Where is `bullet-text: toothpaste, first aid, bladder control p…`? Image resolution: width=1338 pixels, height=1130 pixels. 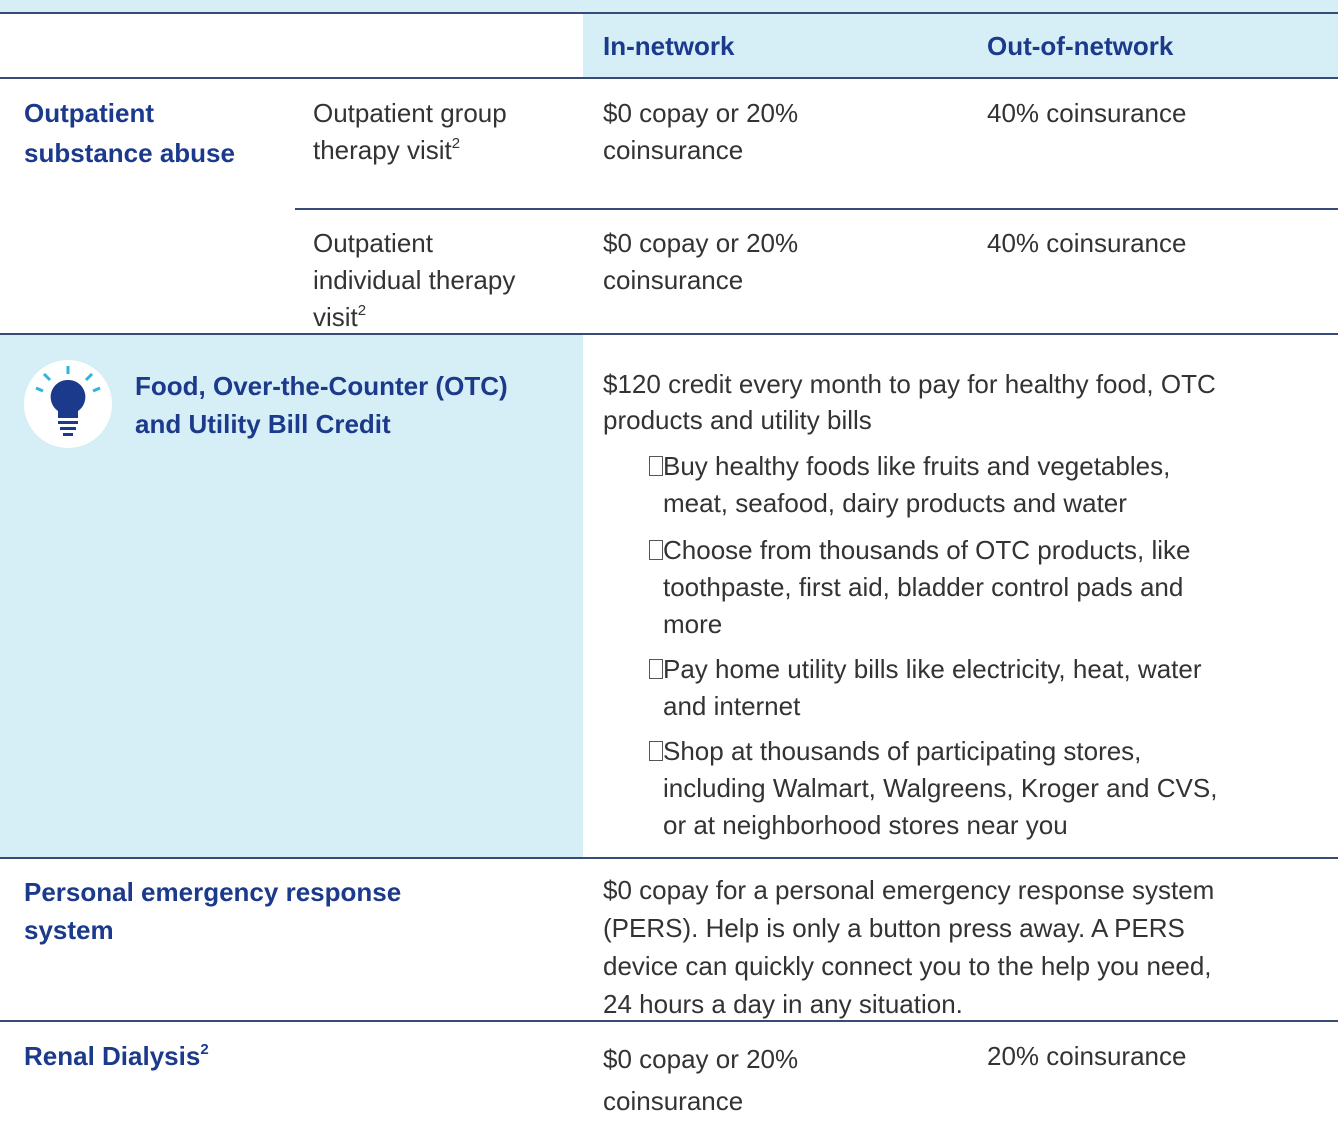 bullet-text: toothpaste, first aid, bladder control p… is located at coordinates (923, 587).